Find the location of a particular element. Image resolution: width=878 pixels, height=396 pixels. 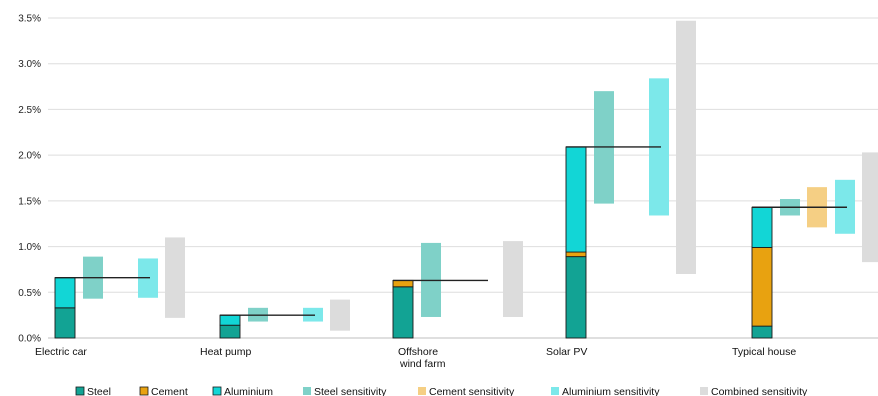

legend-label: Aluminium is located at coordinates (248, 391).